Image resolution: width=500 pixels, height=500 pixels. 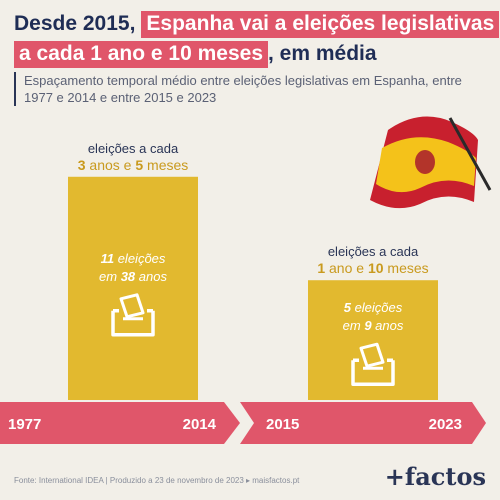 What do you see at coordinates (320, 24) in the screenshot?
I see `title-highlight-1: Espanha vai a eleições legislativas` at bounding box center [320, 24].